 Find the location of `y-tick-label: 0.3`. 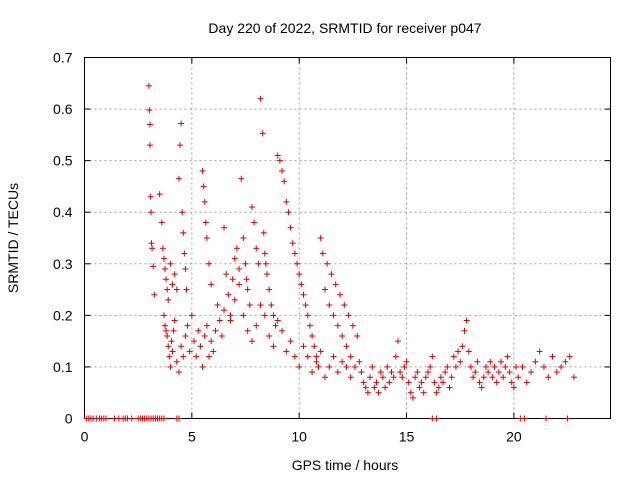

y-tick-label: 0.3 is located at coordinates (63, 264).